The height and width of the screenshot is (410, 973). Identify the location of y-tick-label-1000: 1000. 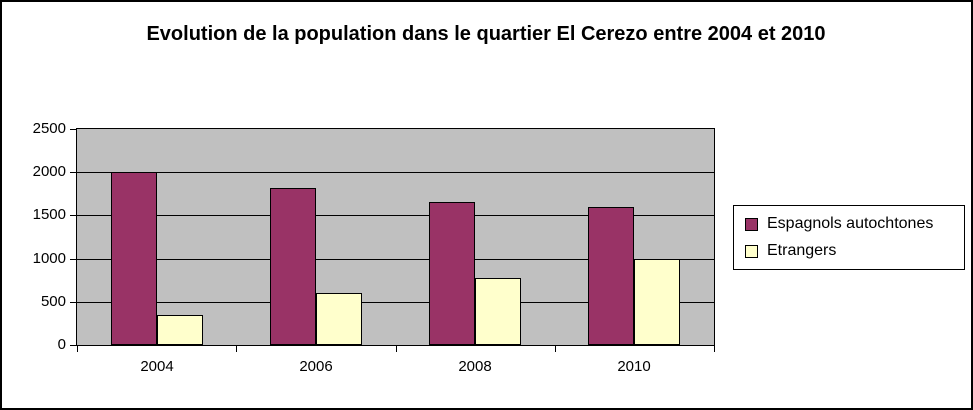
(49, 258).